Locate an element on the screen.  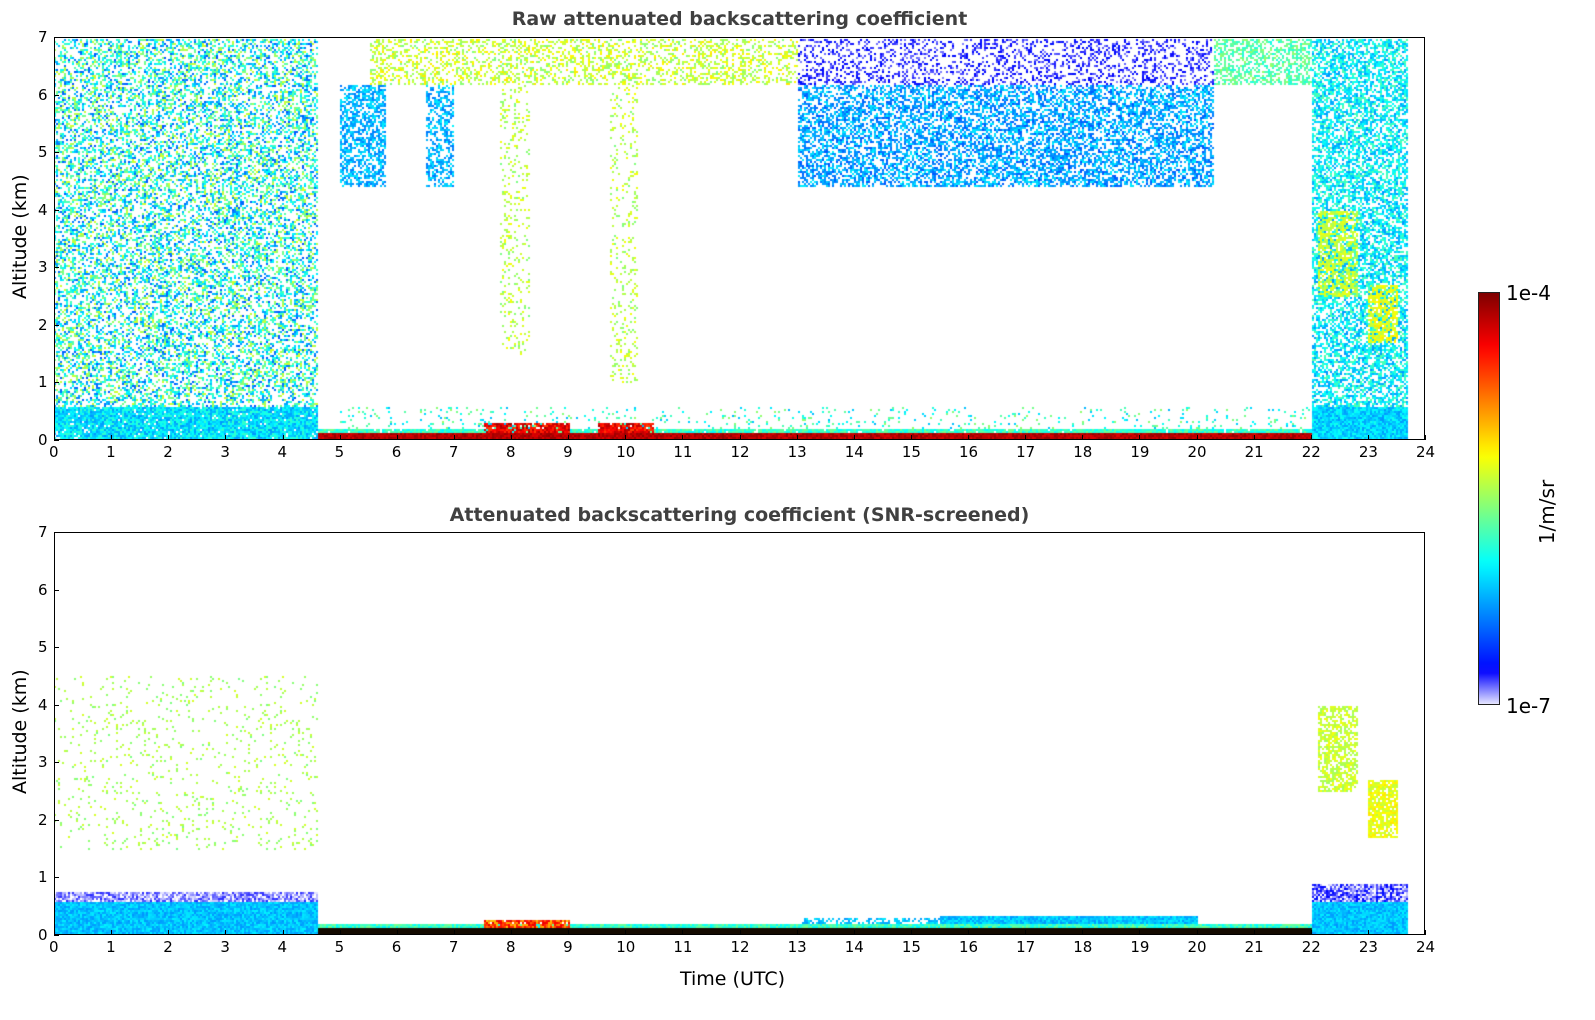
x-tick-label: 4 is located at coordinates (282, 452).